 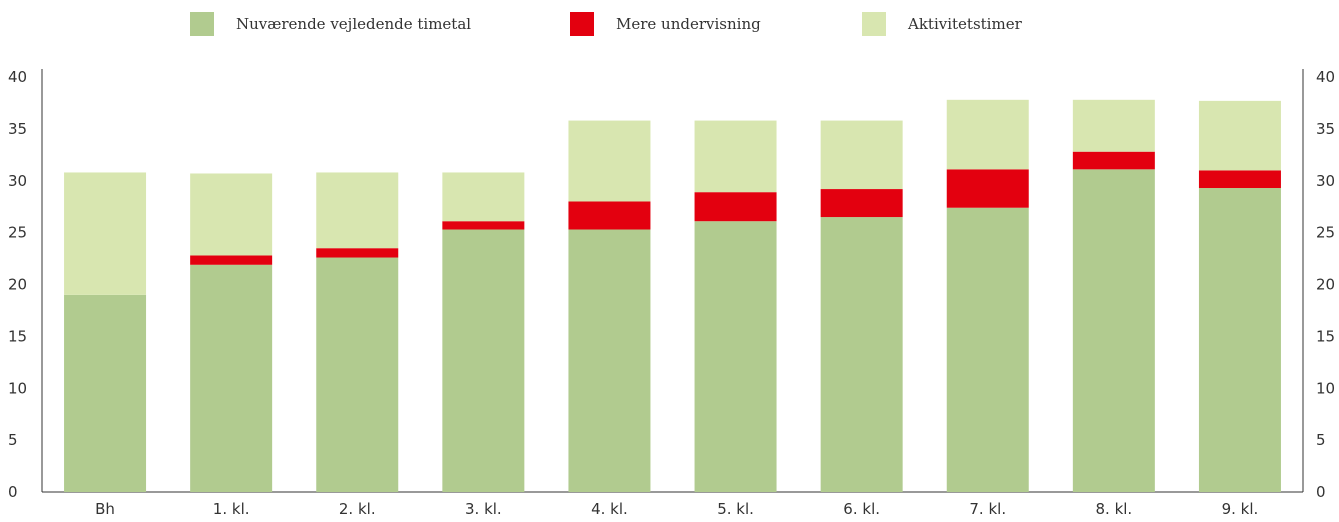 What do you see at coordinates (1325, 285) in the screenshot?
I see `y-tick-label-right: 20` at bounding box center [1325, 285].